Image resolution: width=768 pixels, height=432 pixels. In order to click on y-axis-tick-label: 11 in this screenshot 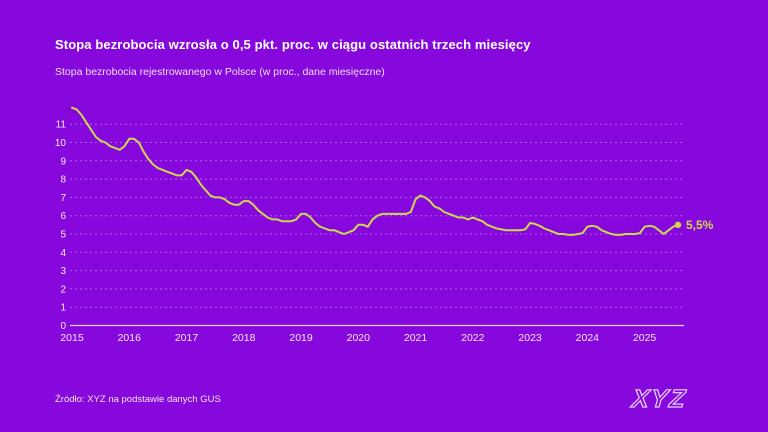, I will do `click(61, 125)`.